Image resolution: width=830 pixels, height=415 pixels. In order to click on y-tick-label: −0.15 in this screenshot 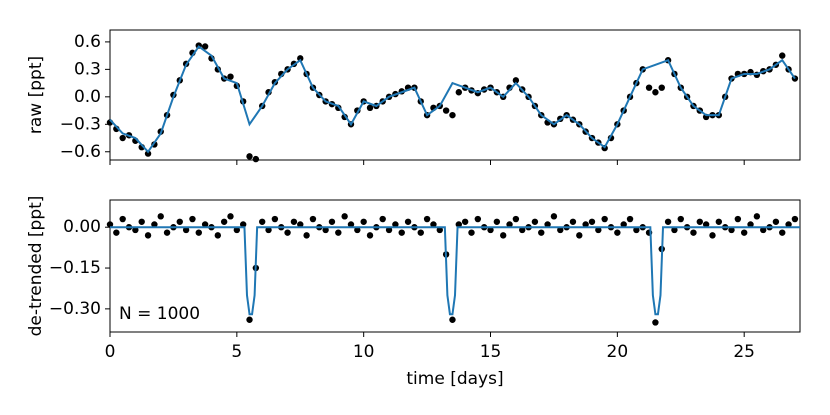, I will do `click(75, 268)`.